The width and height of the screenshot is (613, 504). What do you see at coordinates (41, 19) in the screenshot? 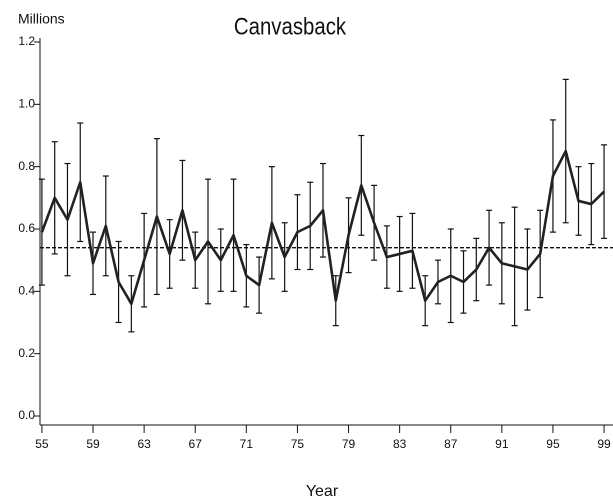
I see `y-axis-label: Millions` at bounding box center [41, 19].